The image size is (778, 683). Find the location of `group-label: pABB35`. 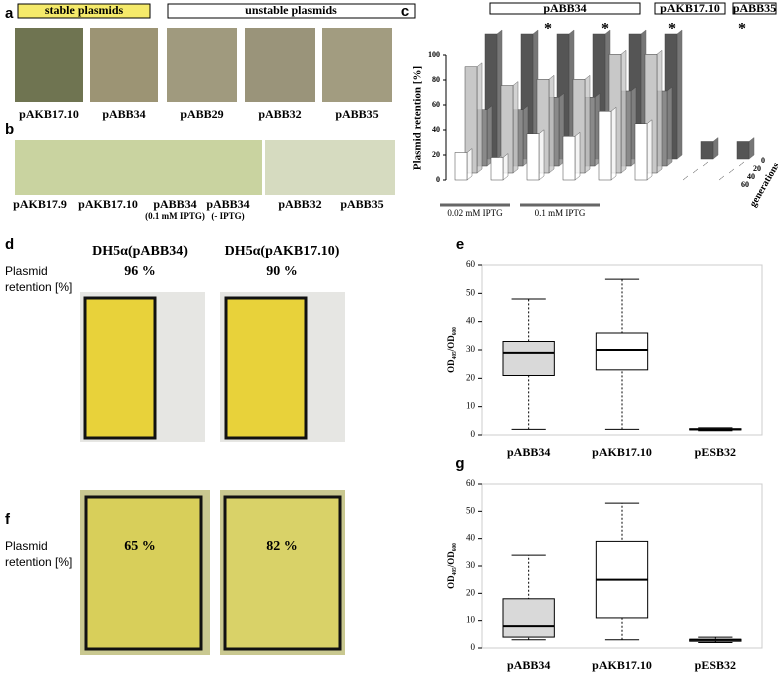

group-label: pABB35 is located at coordinates (754, 8).